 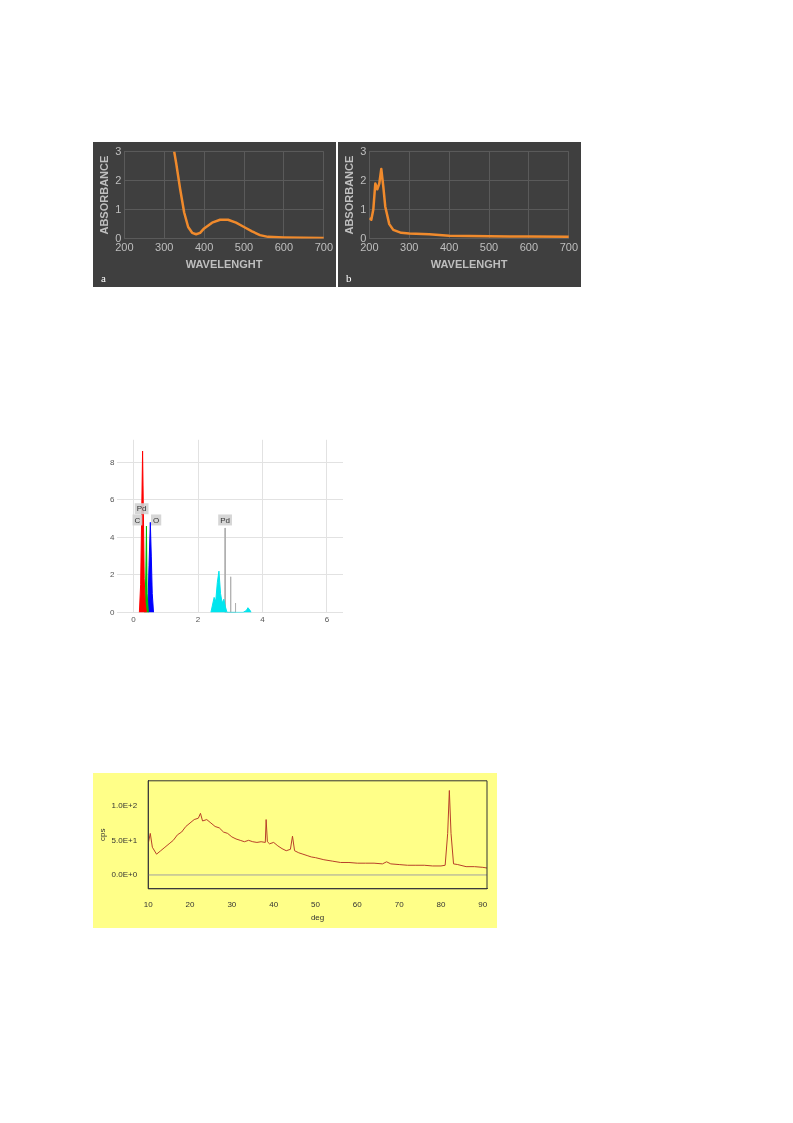 What do you see at coordinates (483, 904) in the screenshot?
I see `x-tick-label: 90` at bounding box center [483, 904].